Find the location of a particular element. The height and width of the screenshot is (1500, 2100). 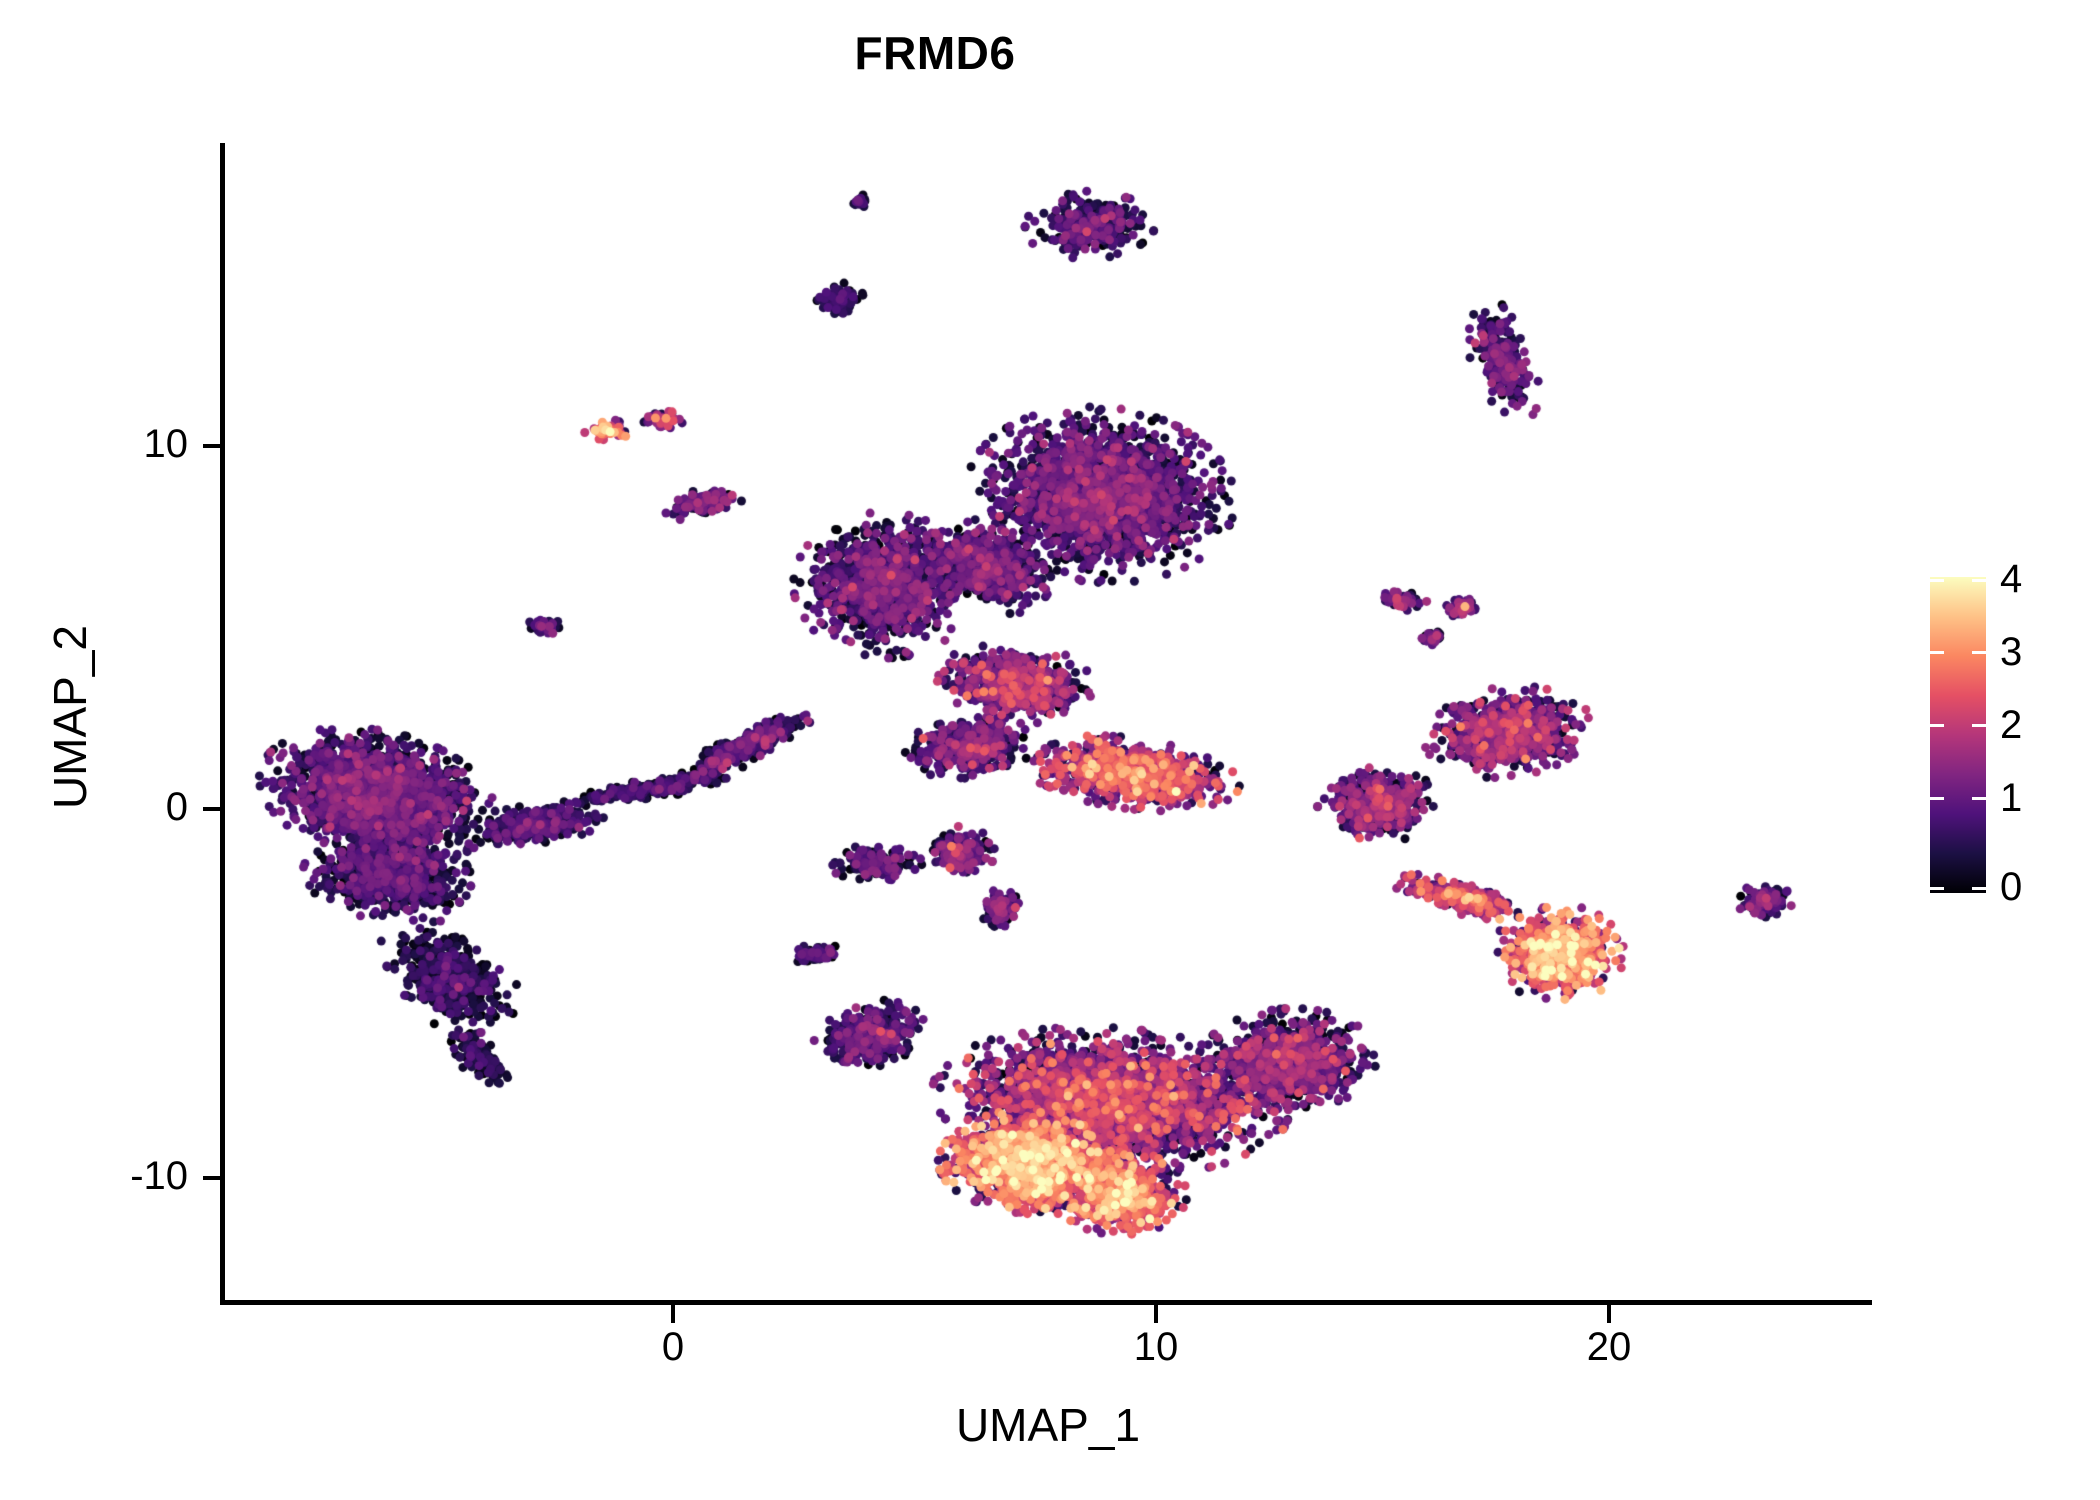

page-title: FRMD6 is located at coordinates (935, 53).